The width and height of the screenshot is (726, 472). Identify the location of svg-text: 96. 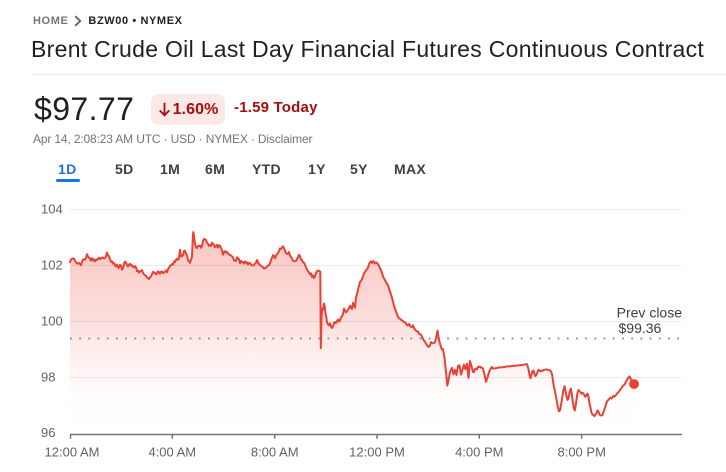
(48, 432).